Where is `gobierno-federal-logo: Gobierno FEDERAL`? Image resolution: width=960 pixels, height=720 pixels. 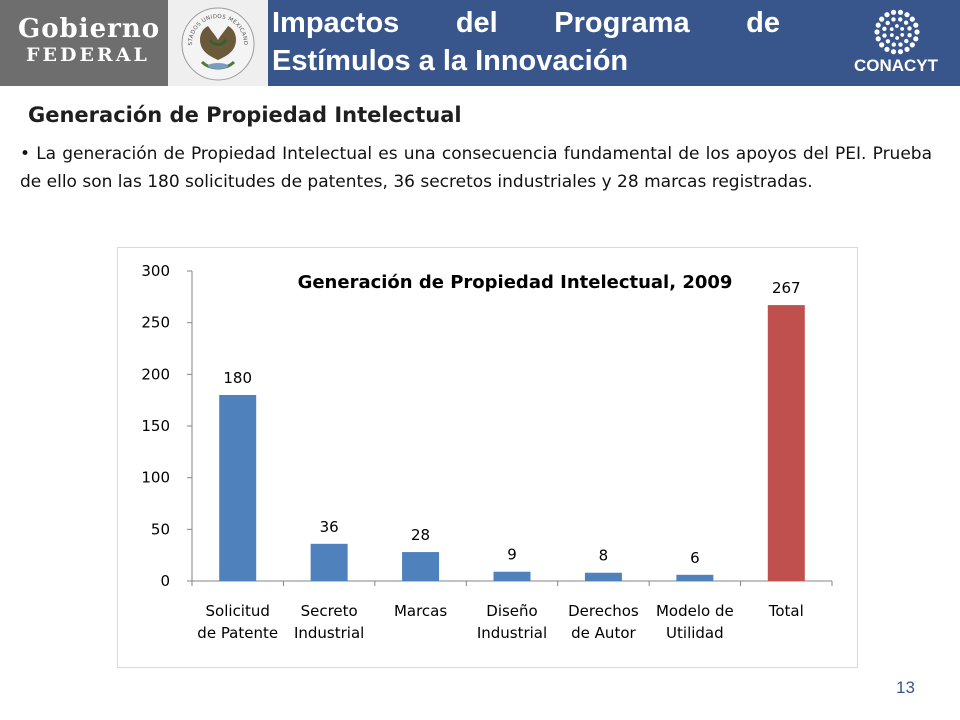 gobierno-federal-logo: Gobierno FEDERAL is located at coordinates (84, 43).